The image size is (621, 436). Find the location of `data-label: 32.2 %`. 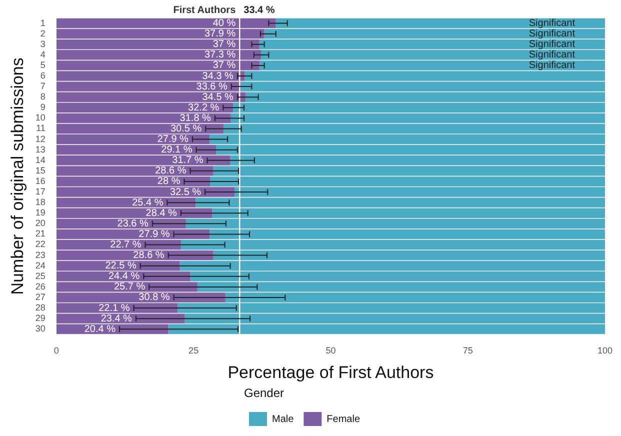

data-label: 32.2 % is located at coordinates (204, 108).